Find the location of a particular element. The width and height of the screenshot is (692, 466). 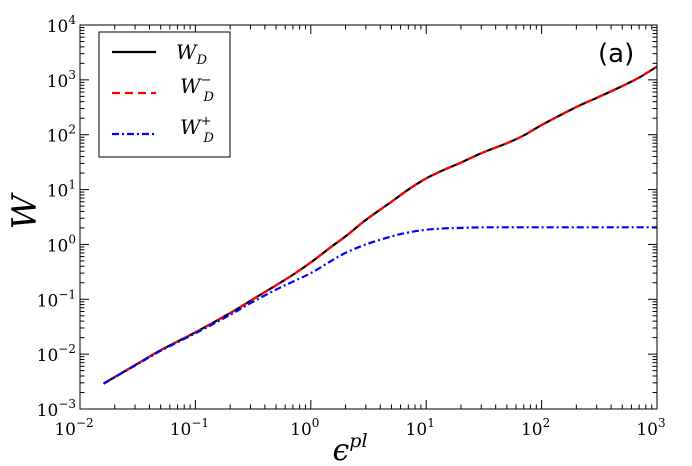

y-tick-label: 10⁰ is located at coordinates (61, 244).